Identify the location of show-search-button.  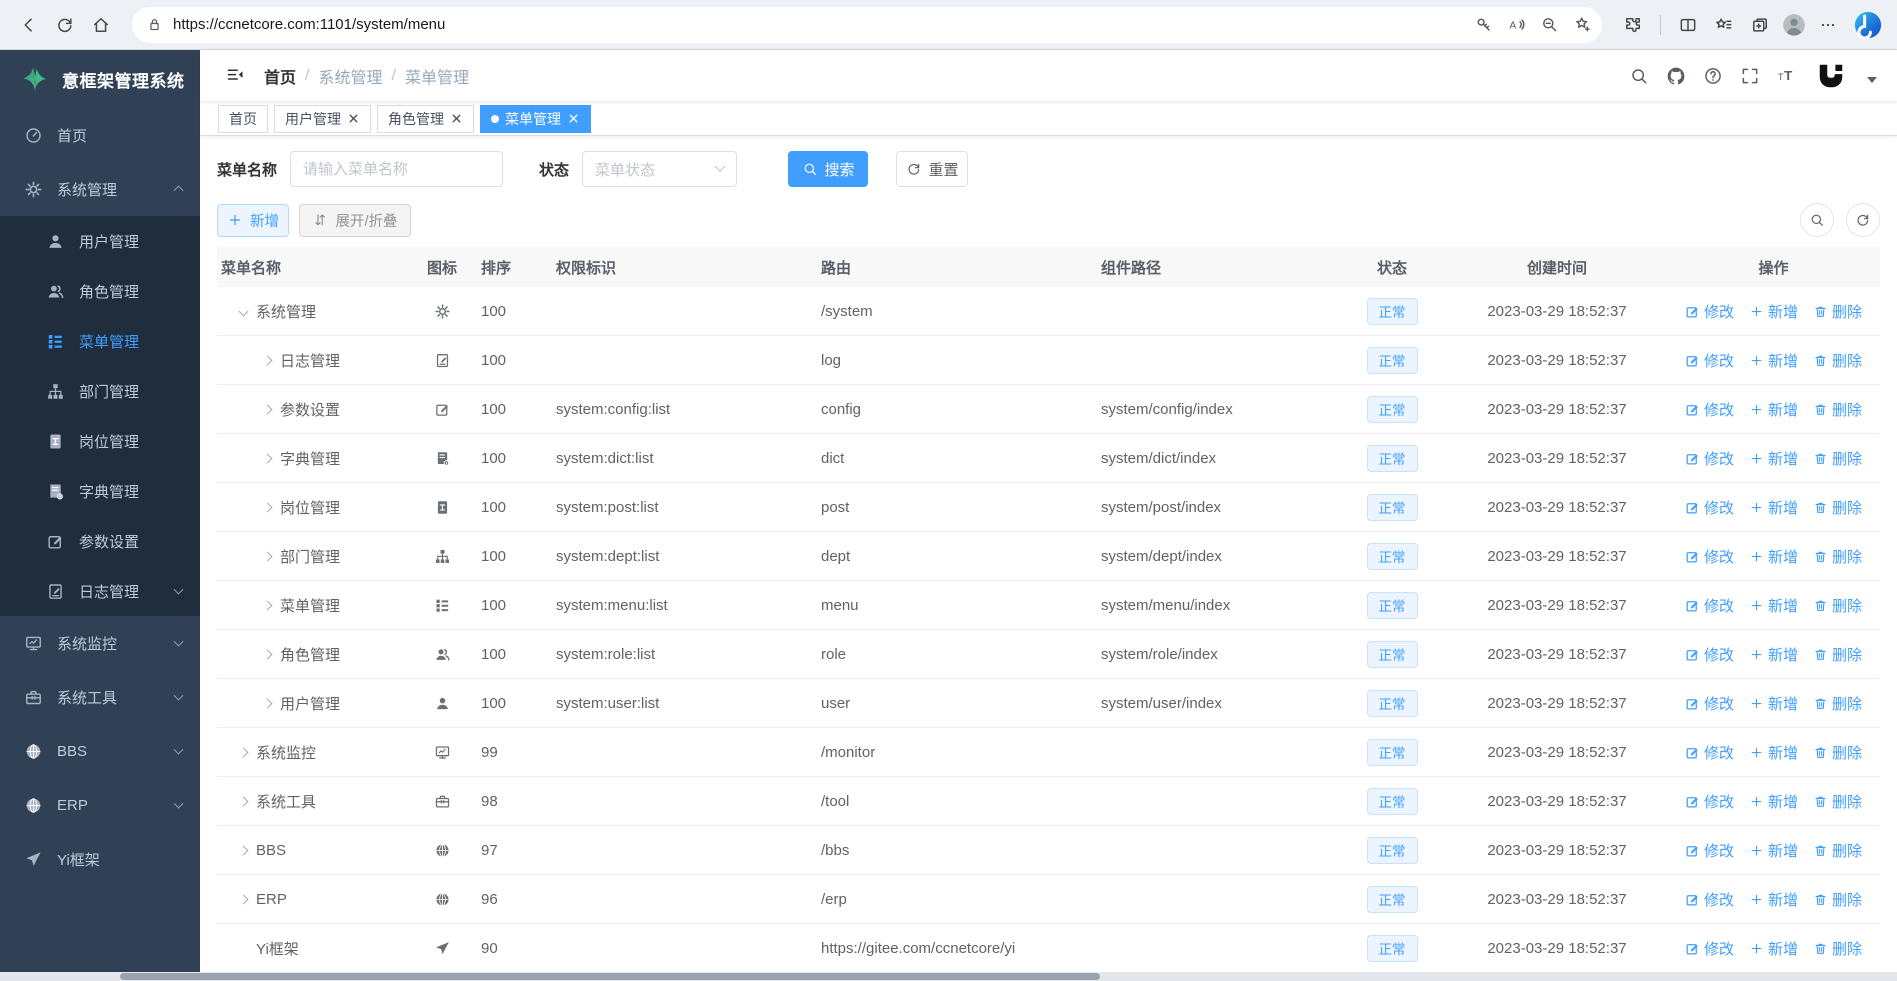
(1817, 220).